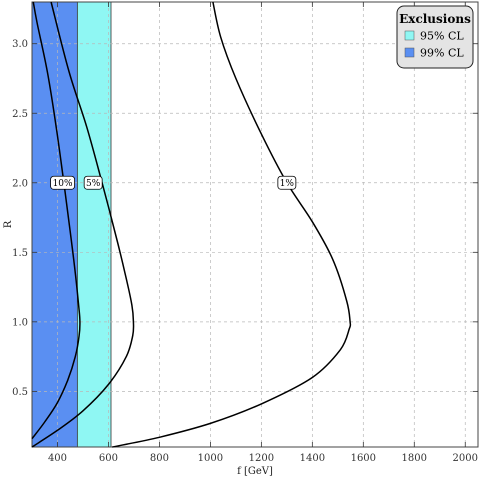  What do you see at coordinates (57, 458) in the screenshot?
I see `x-tick-label: 400` at bounding box center [57, 458].